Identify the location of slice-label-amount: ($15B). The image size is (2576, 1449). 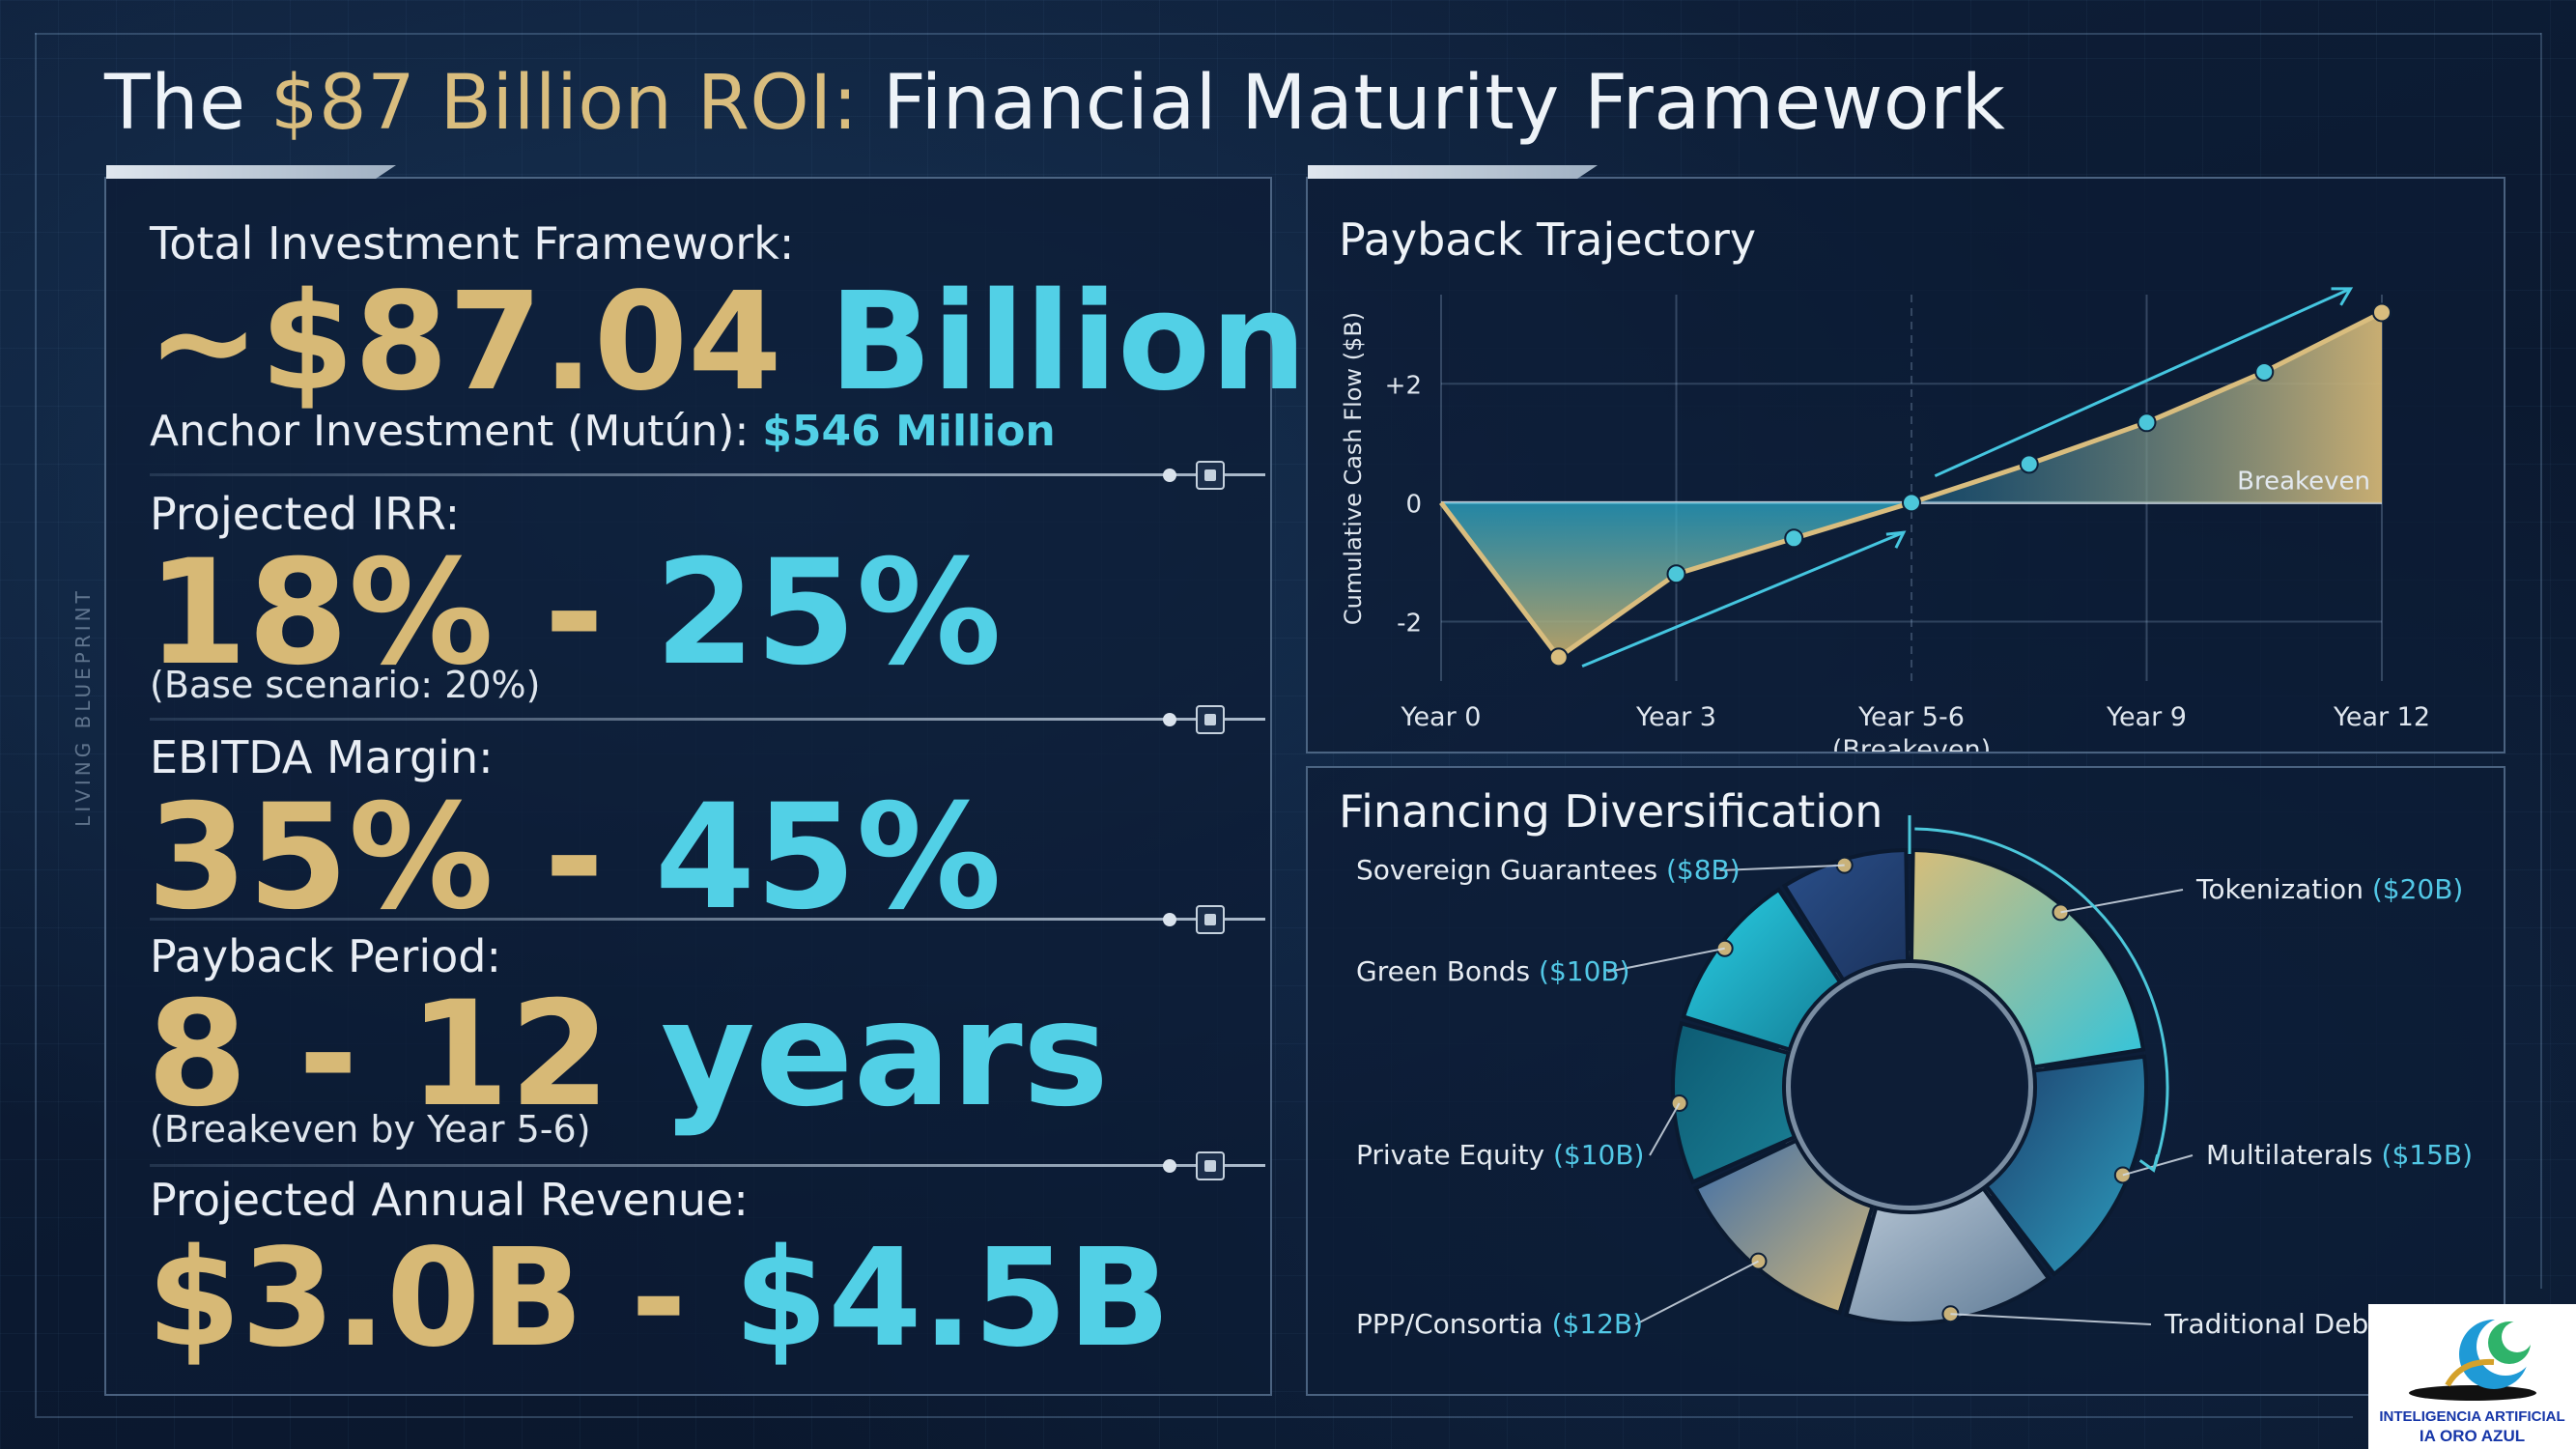
(2428, 1155).